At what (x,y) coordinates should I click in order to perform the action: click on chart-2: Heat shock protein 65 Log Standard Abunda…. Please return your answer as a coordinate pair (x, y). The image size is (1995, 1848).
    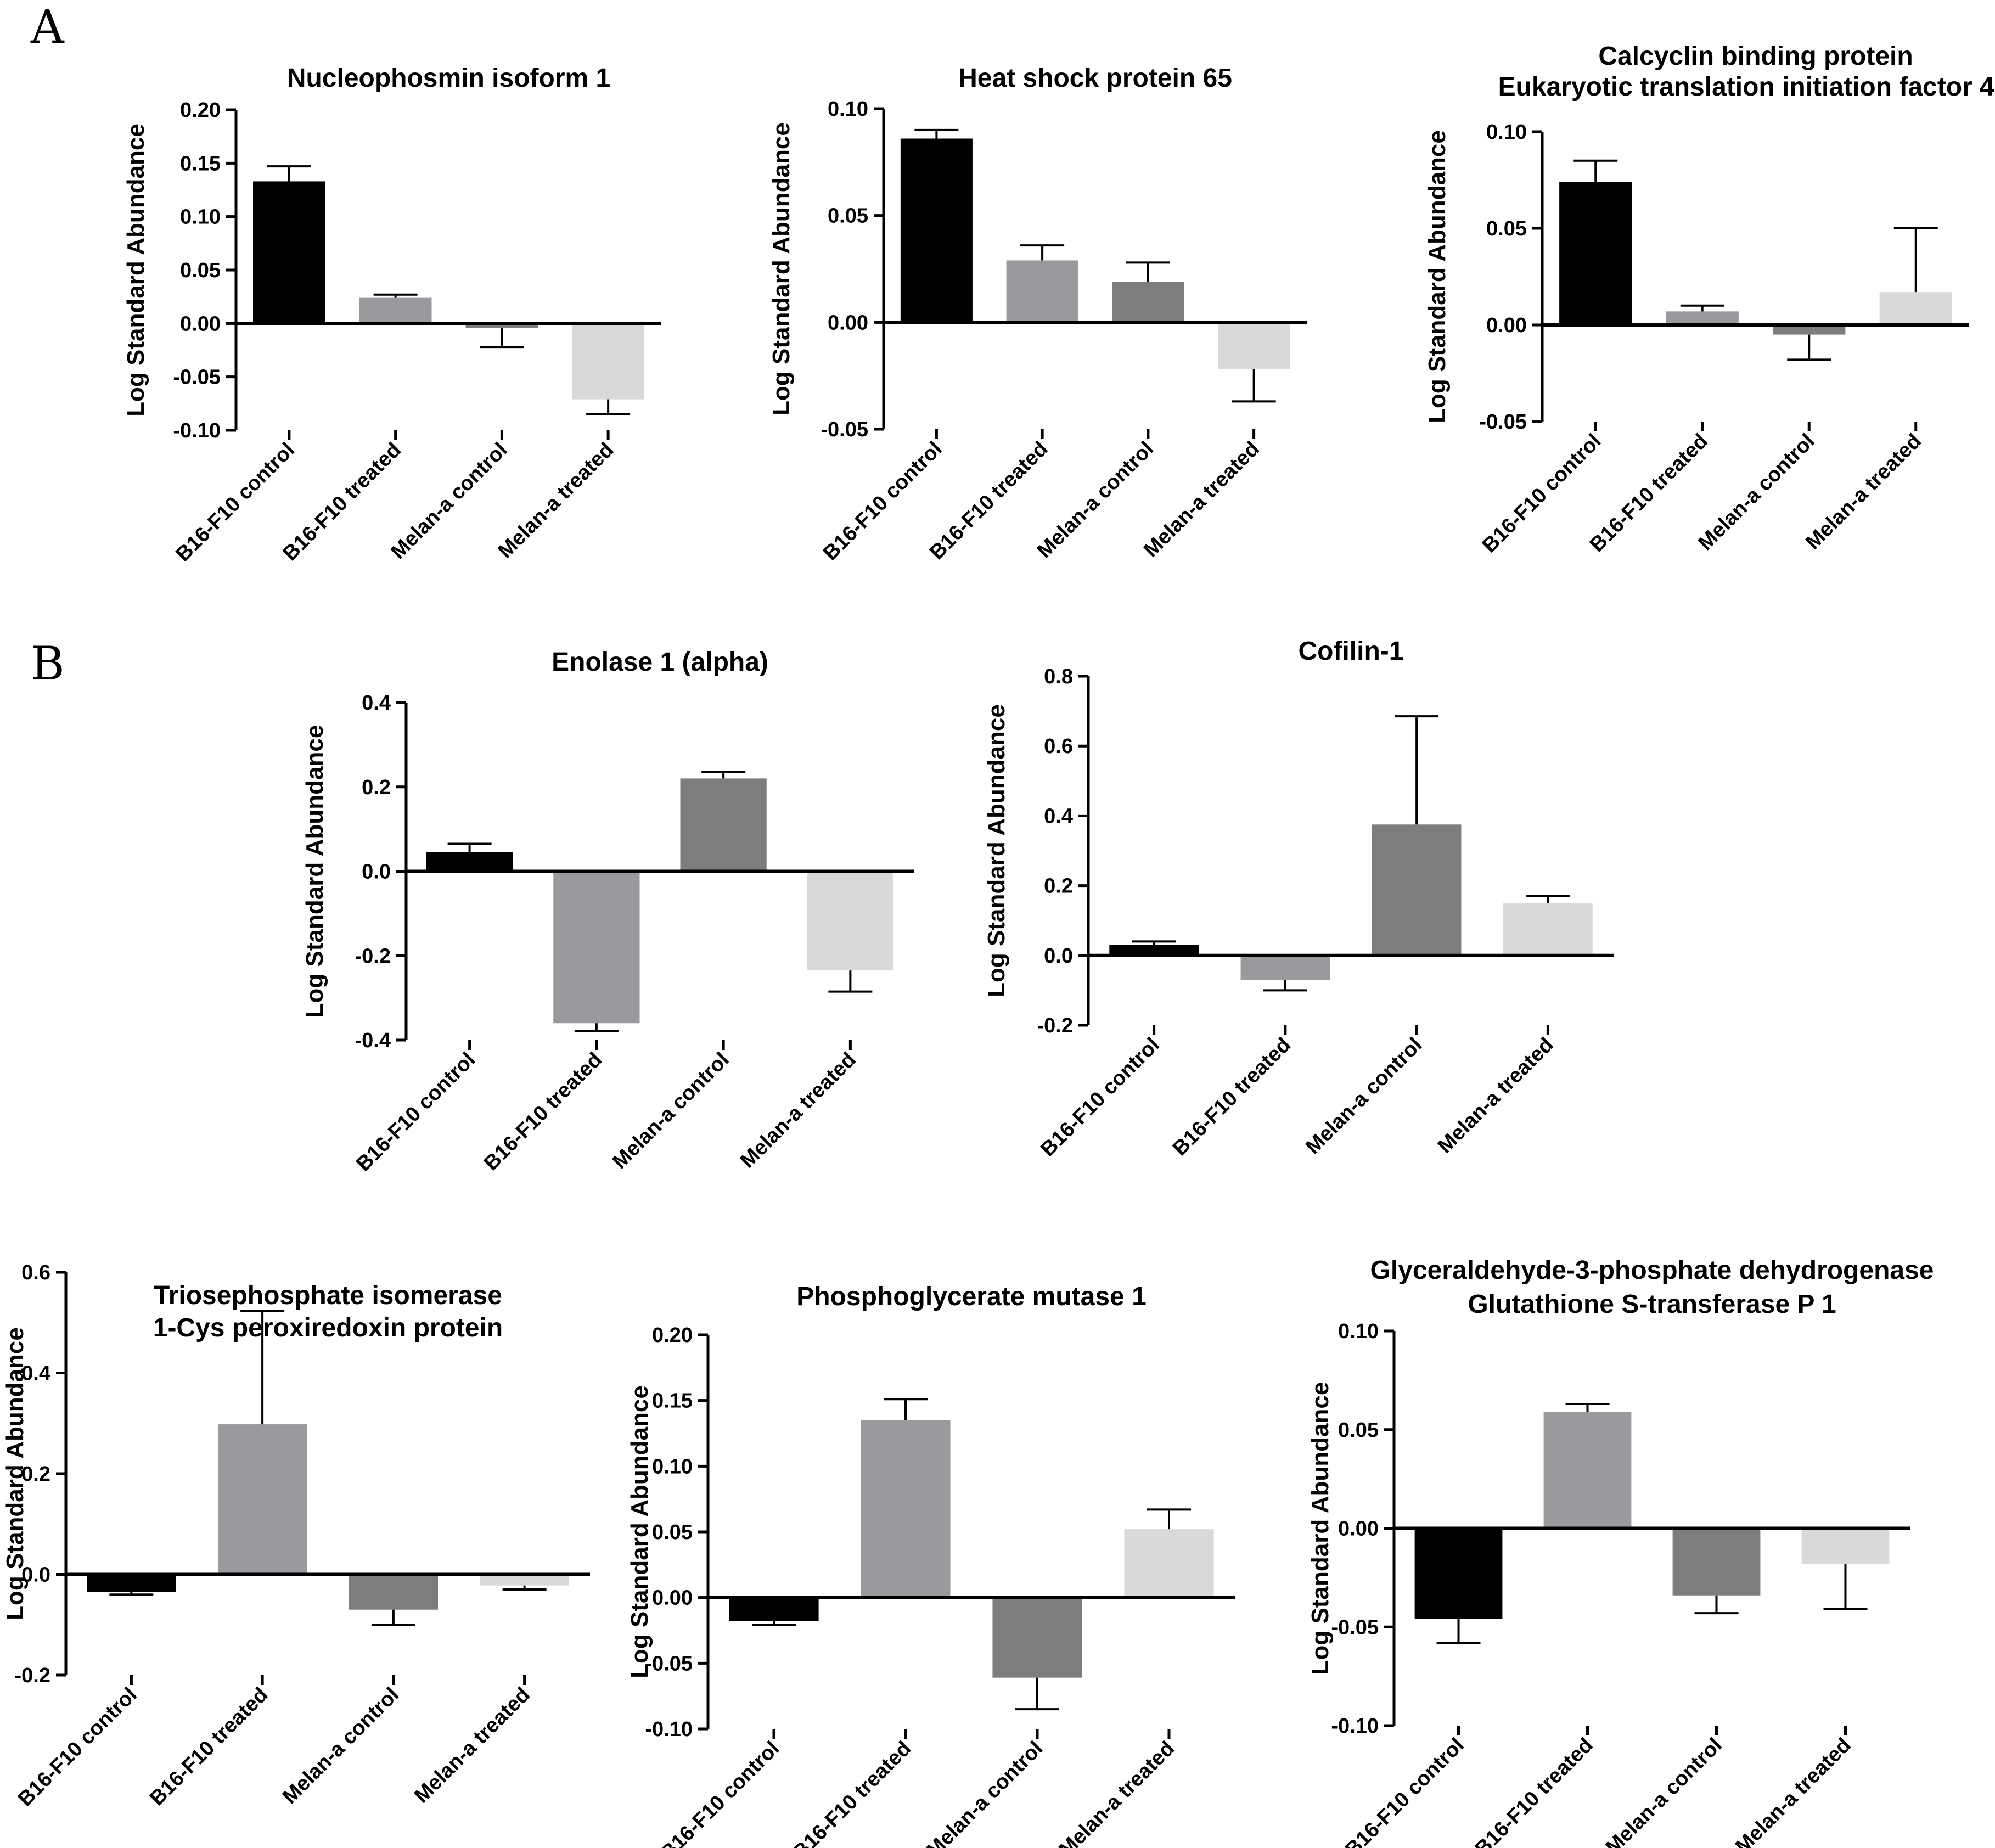
    Looking at the image, I should click on (1037, 315).